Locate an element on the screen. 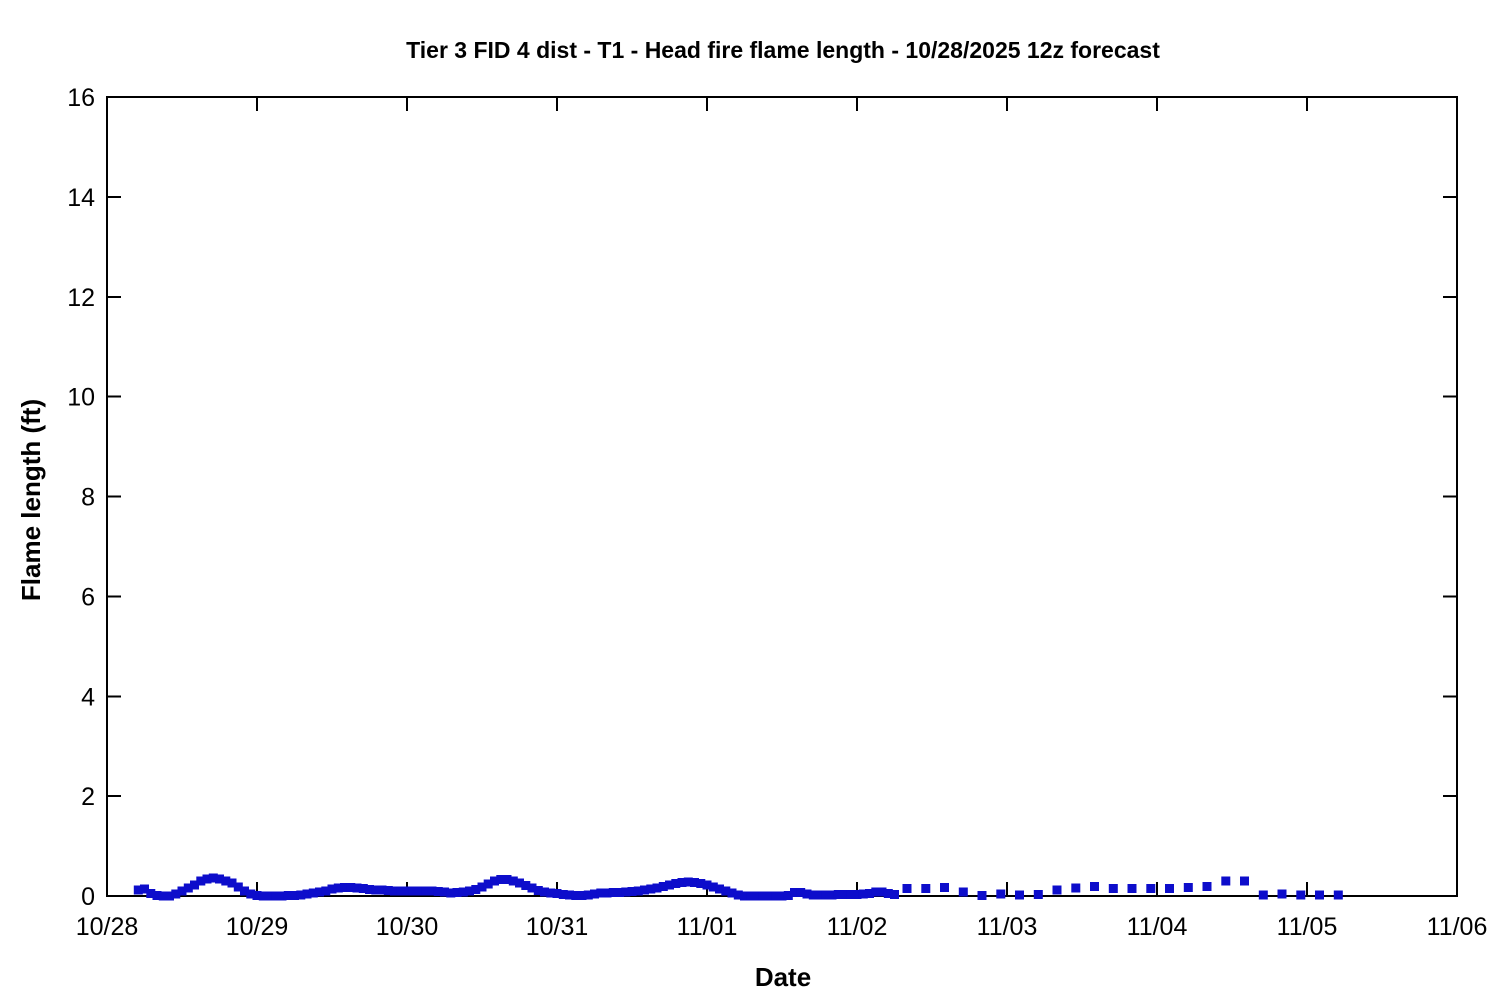 Image resolution: width=1500 pixels, height=1000 pixels. x-tick-label: 11/06 is located at coordinates (1457, 927).